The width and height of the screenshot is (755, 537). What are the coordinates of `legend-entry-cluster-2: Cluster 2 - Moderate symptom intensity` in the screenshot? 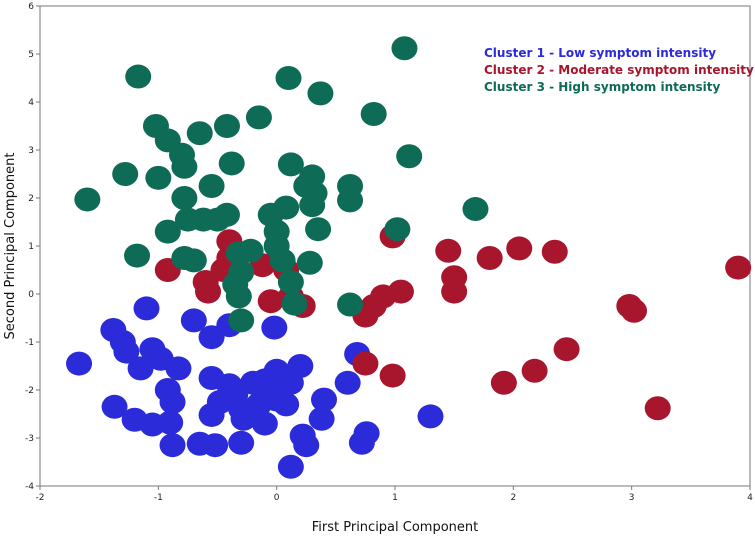 It's located at (619, 70).